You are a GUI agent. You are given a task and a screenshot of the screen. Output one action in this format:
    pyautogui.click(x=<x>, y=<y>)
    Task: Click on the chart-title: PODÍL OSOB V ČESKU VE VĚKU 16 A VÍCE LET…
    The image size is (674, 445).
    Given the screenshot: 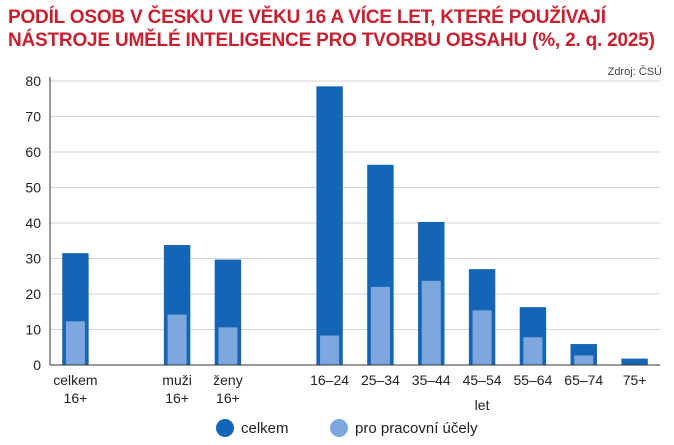 What is the action you would take?
    pyautogui.click(x=338, y=29)
    